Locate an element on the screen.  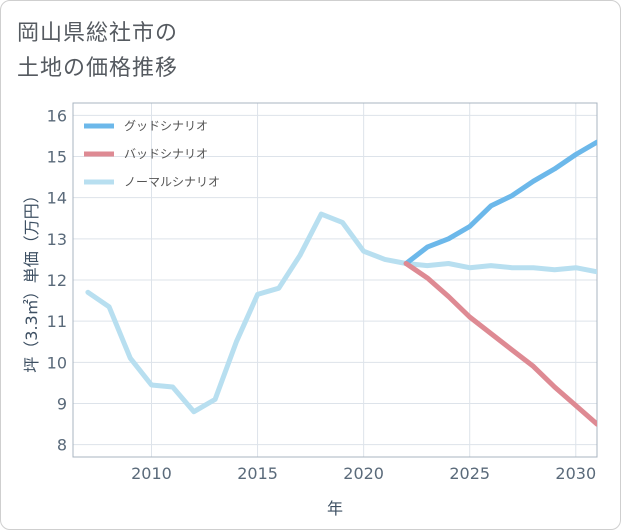
y-ticks: 8 9 10 11 12 13 14 15 16 is located at coordinates (57, 280).